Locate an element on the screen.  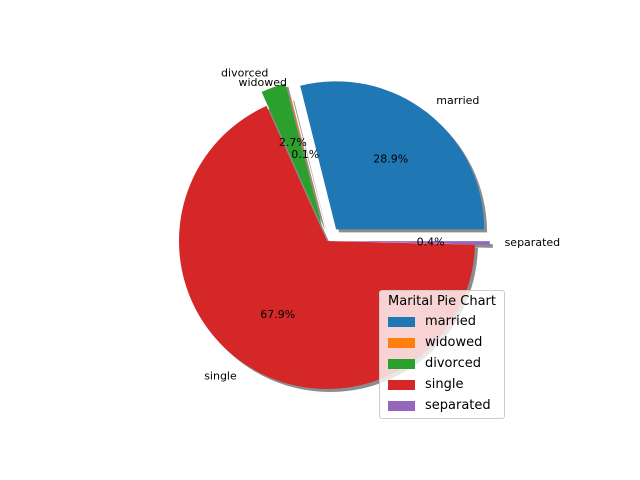
pie-slice-separated is located at coordinates (415, 243).